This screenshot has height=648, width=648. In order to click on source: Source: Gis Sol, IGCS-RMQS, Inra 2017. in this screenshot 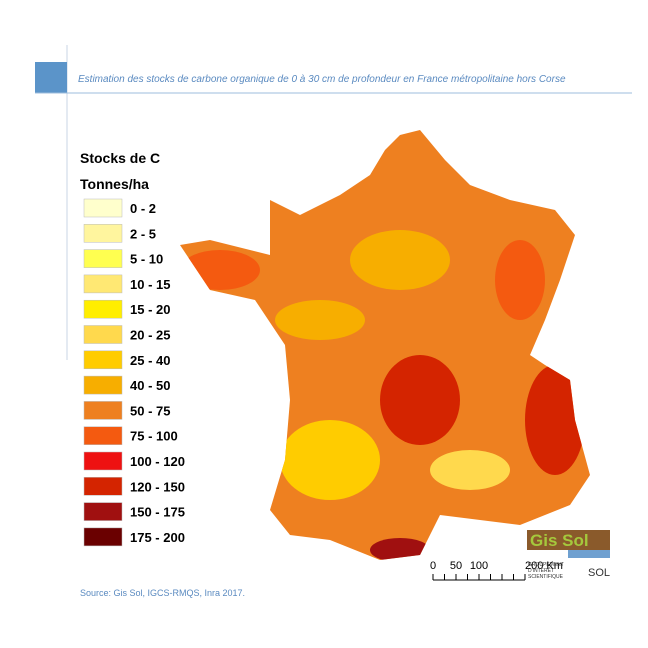, I will do `click(162, 593)`.